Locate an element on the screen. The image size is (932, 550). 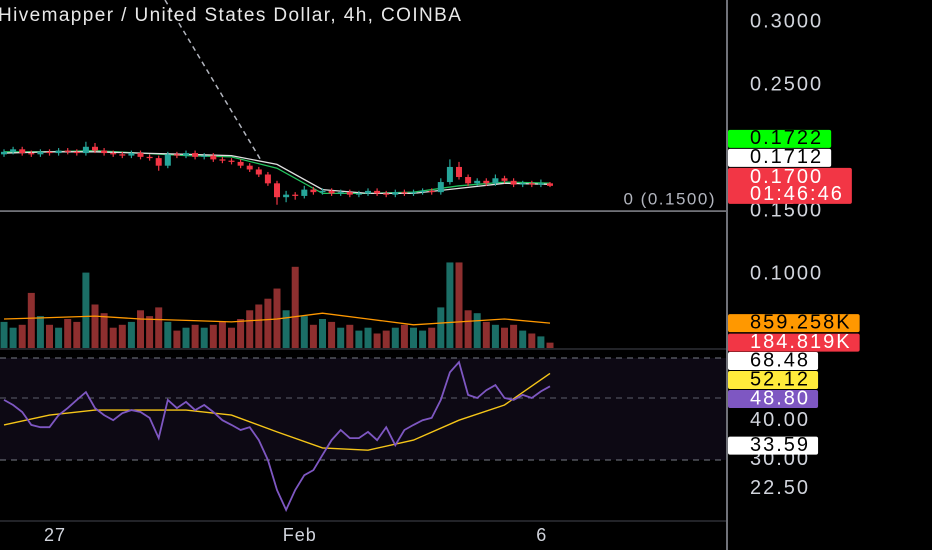
axis-tag-label: 859.258K is located at coordinates (801, 322).